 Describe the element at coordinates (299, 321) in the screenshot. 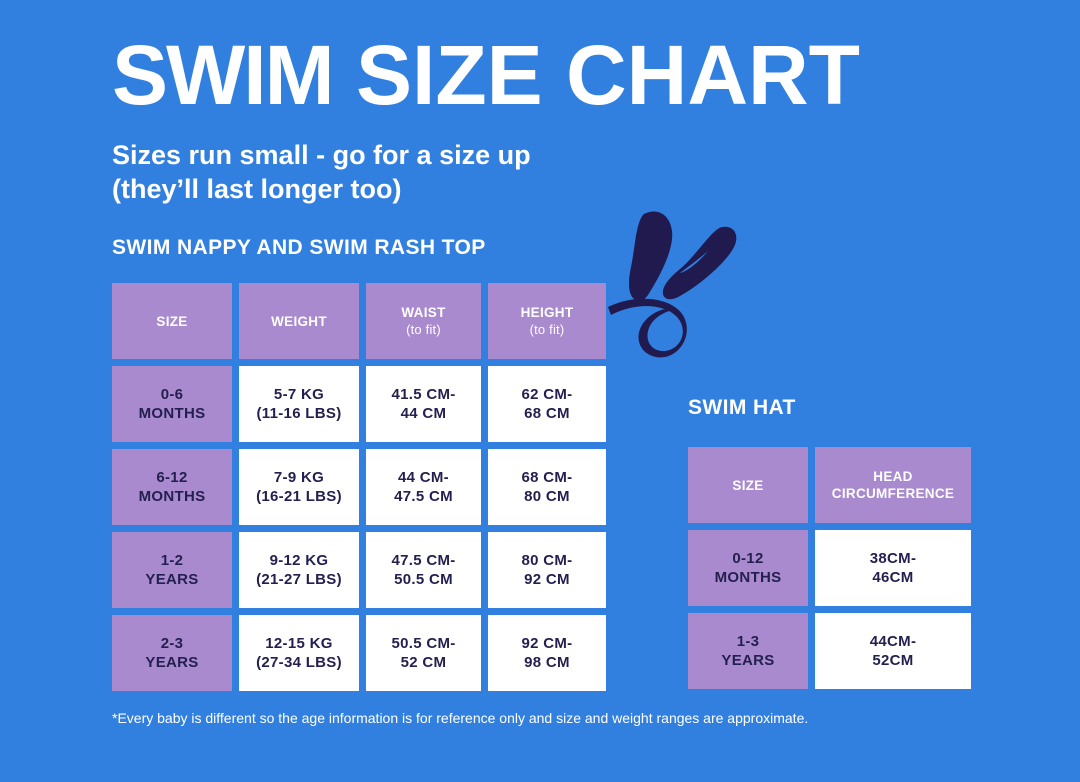

I see `column-header: WEIGHT` at that location.